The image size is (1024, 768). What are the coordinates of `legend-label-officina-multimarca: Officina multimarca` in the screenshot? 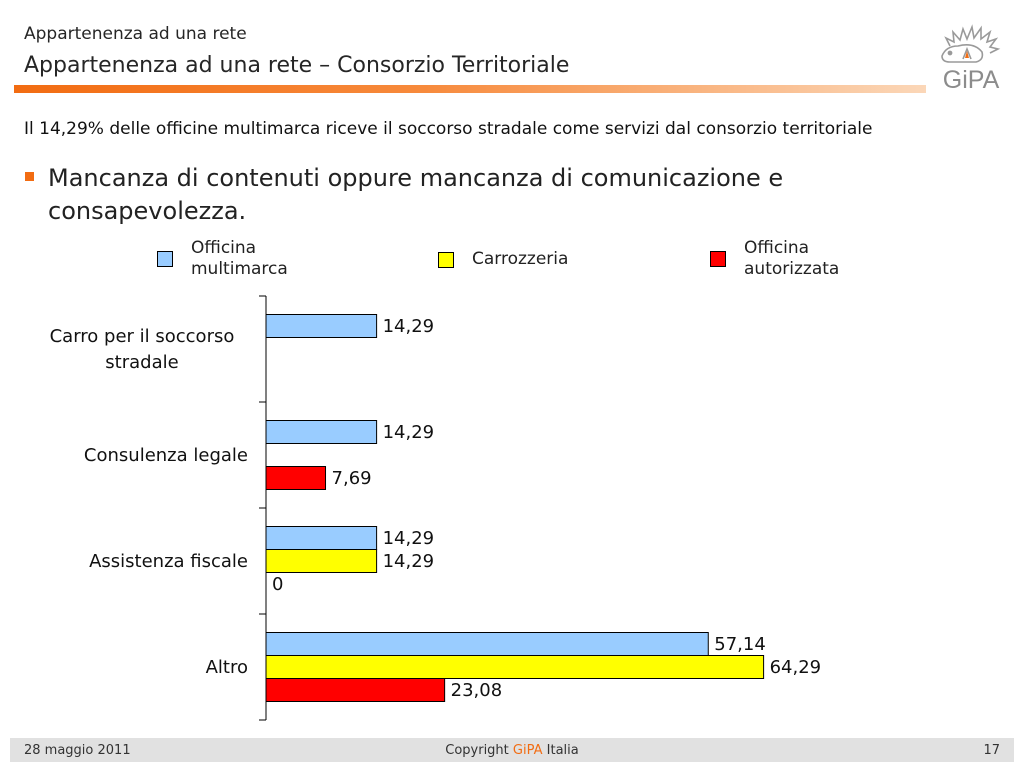 It's located at (239, 258).